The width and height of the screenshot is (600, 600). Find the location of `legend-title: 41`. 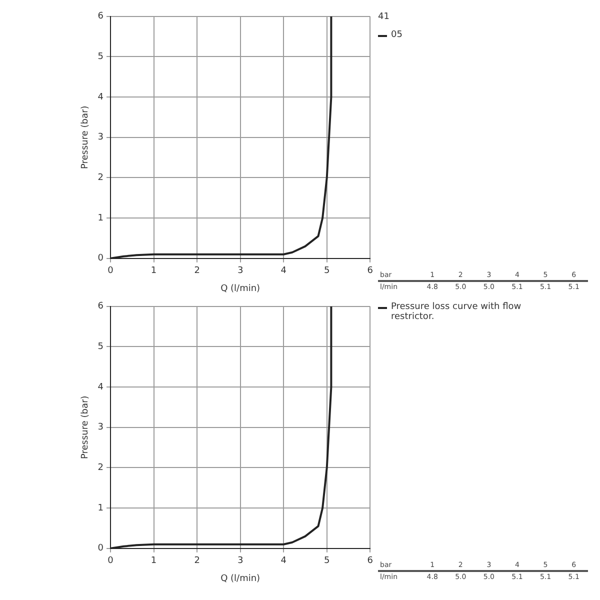

legend-title: 41 is located at coordinates (384, 17).